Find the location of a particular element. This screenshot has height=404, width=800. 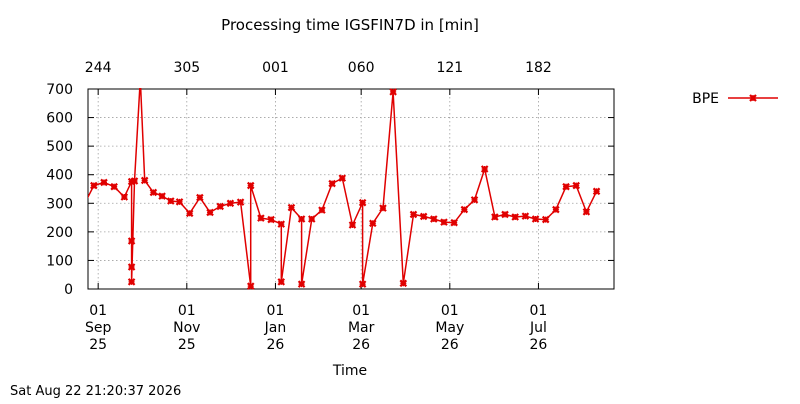

x-top-tick-label: 305 is located at coordinates (186, 68).